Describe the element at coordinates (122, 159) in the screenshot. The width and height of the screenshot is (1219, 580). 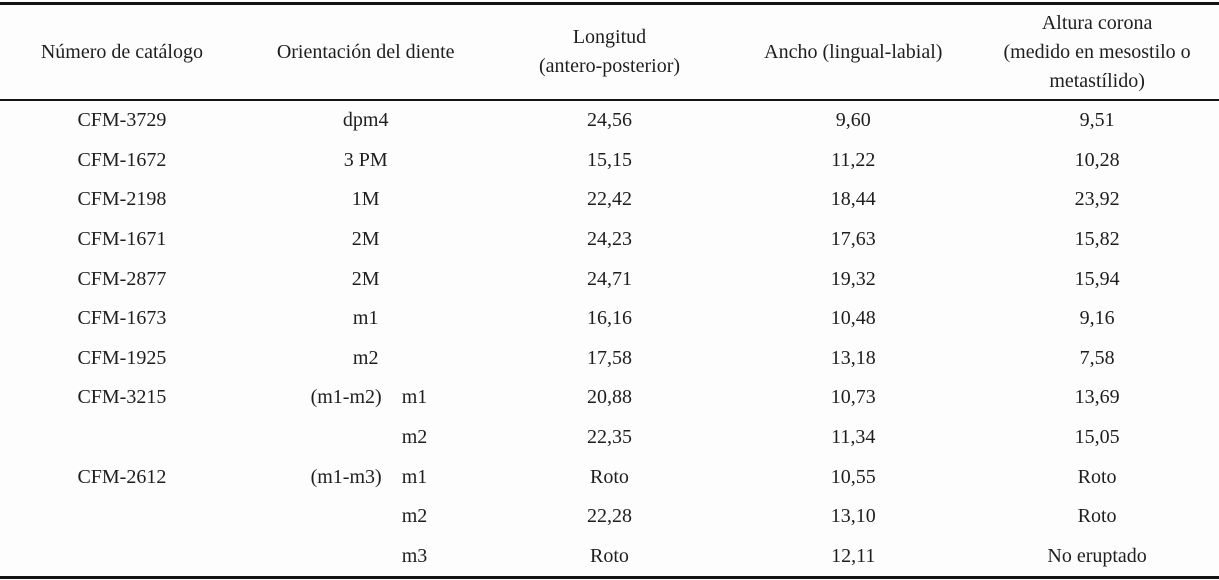
I see `cell-catalogo: CFM-1672` at that location.